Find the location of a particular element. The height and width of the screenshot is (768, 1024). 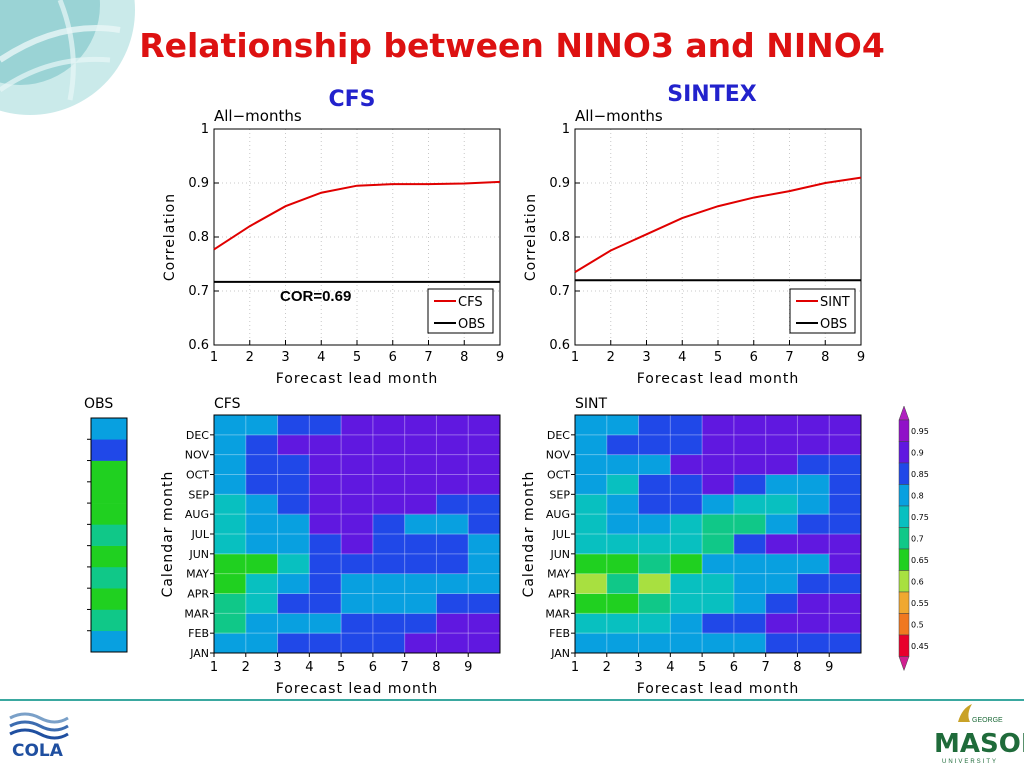

cola-wave-icon is located at coordinates (39, 718).